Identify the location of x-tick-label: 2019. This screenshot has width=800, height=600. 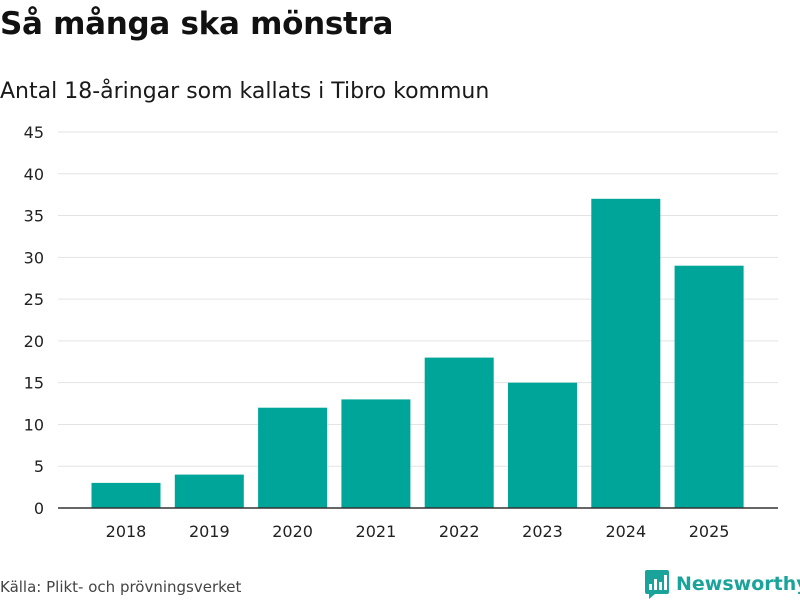
(209, 531).